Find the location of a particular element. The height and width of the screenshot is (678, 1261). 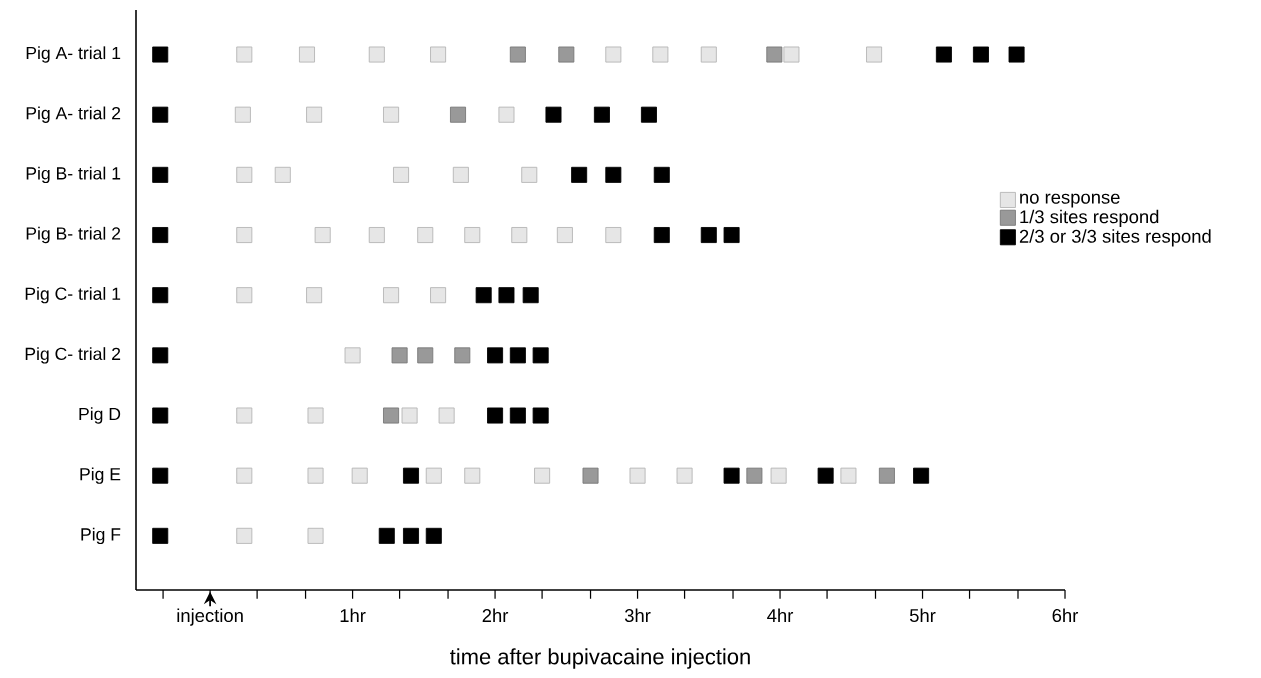

y-tick-label: Pig A- trial 2 is located at coordinates (73, 114).